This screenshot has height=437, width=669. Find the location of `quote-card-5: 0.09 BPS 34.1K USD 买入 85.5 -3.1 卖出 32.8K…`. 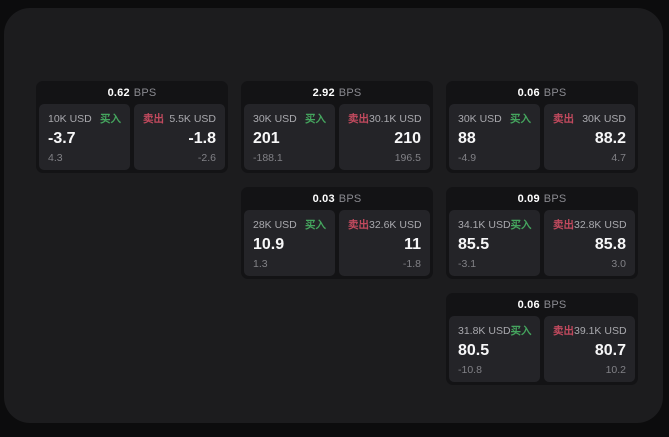

quote-card-5: 0.09 BPS 34.1K USD 买入 85.5 -3.1 卖出 32.8K… is located at coordinates (542, 233).